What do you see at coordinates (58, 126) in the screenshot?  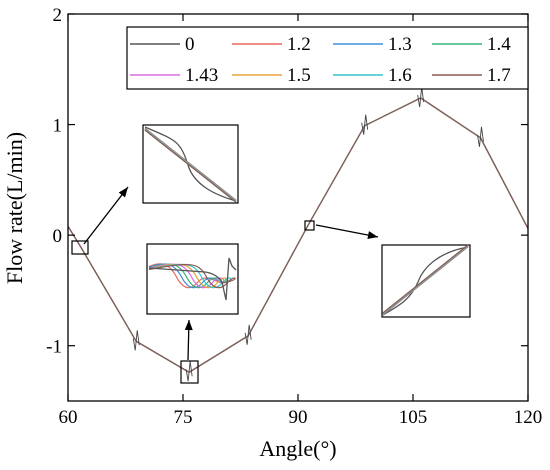 I see `y-tick-label-2: 1` at bounding box center [58, 126].